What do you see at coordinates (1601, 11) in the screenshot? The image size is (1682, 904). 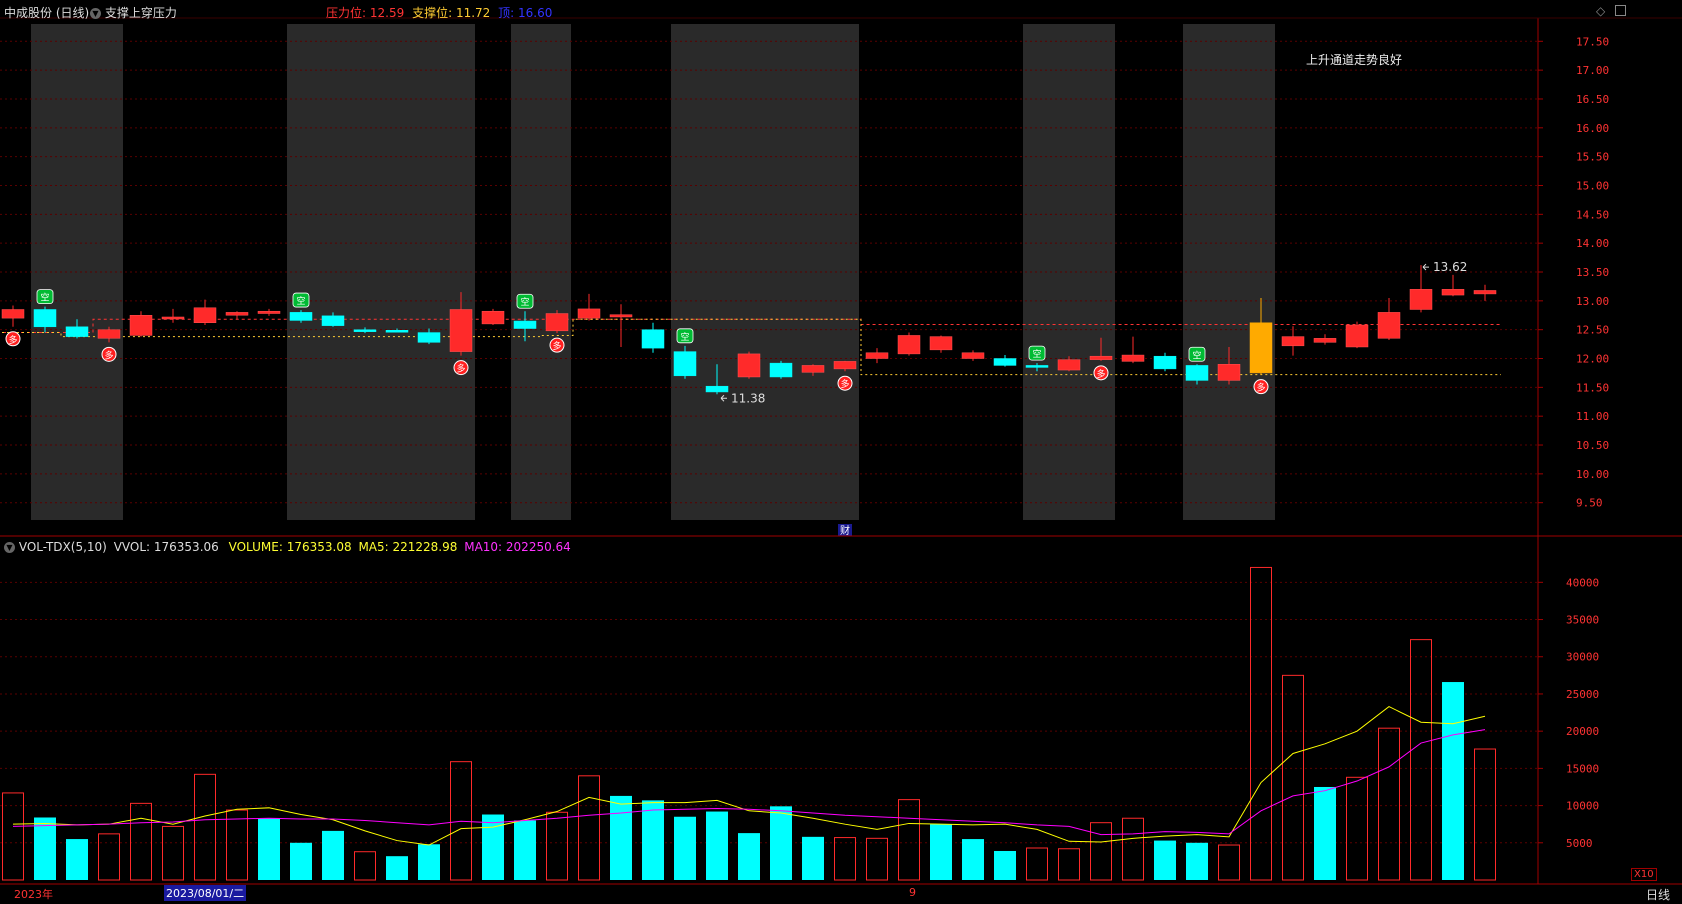 I see `diamond-icon: ◇` at bounding box center [1601, 11].